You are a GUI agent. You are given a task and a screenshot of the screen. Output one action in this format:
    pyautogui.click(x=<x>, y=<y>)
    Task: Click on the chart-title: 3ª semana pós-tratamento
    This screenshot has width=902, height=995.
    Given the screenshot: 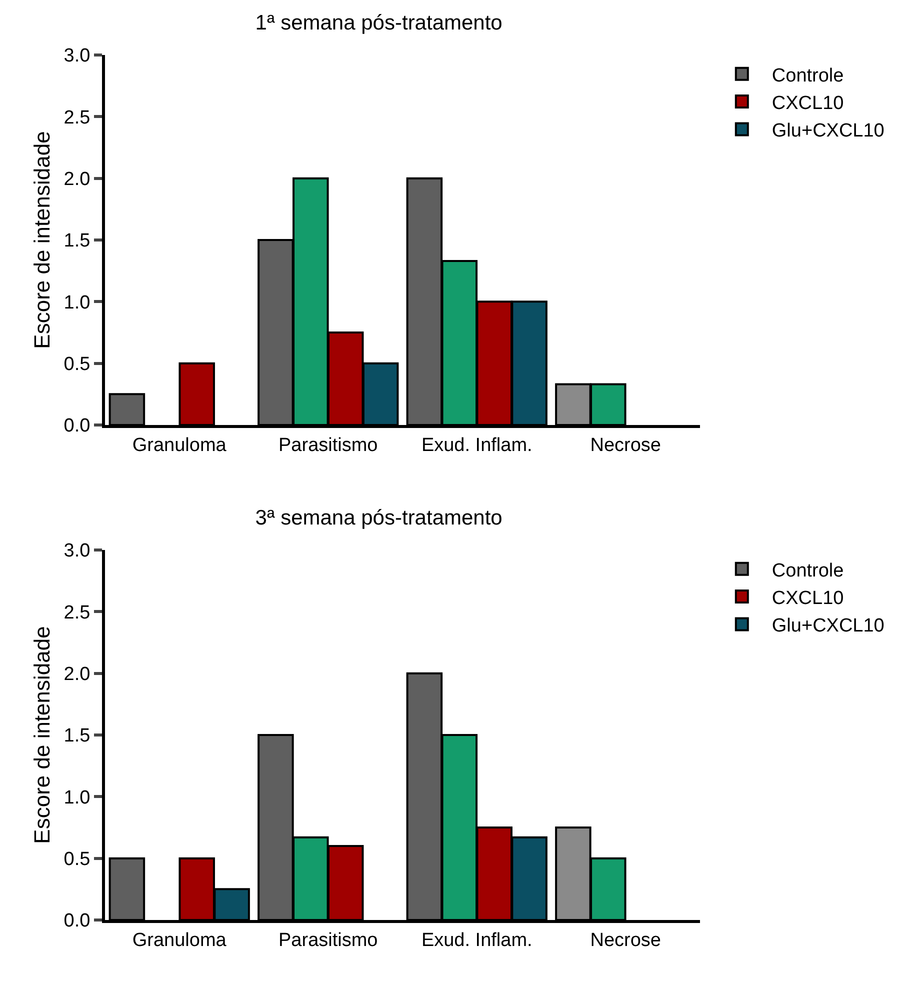 What is the action you would take?
    pyautogui.click(x=378, y=518)
    